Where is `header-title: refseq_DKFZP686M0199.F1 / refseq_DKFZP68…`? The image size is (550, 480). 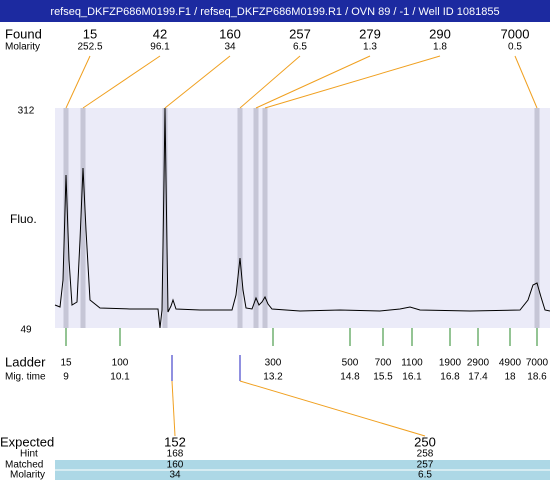
header-title: refseq_DKFZP686M0199.F1 / refseq_DKFZP68… is located at coordinates (274, 12).